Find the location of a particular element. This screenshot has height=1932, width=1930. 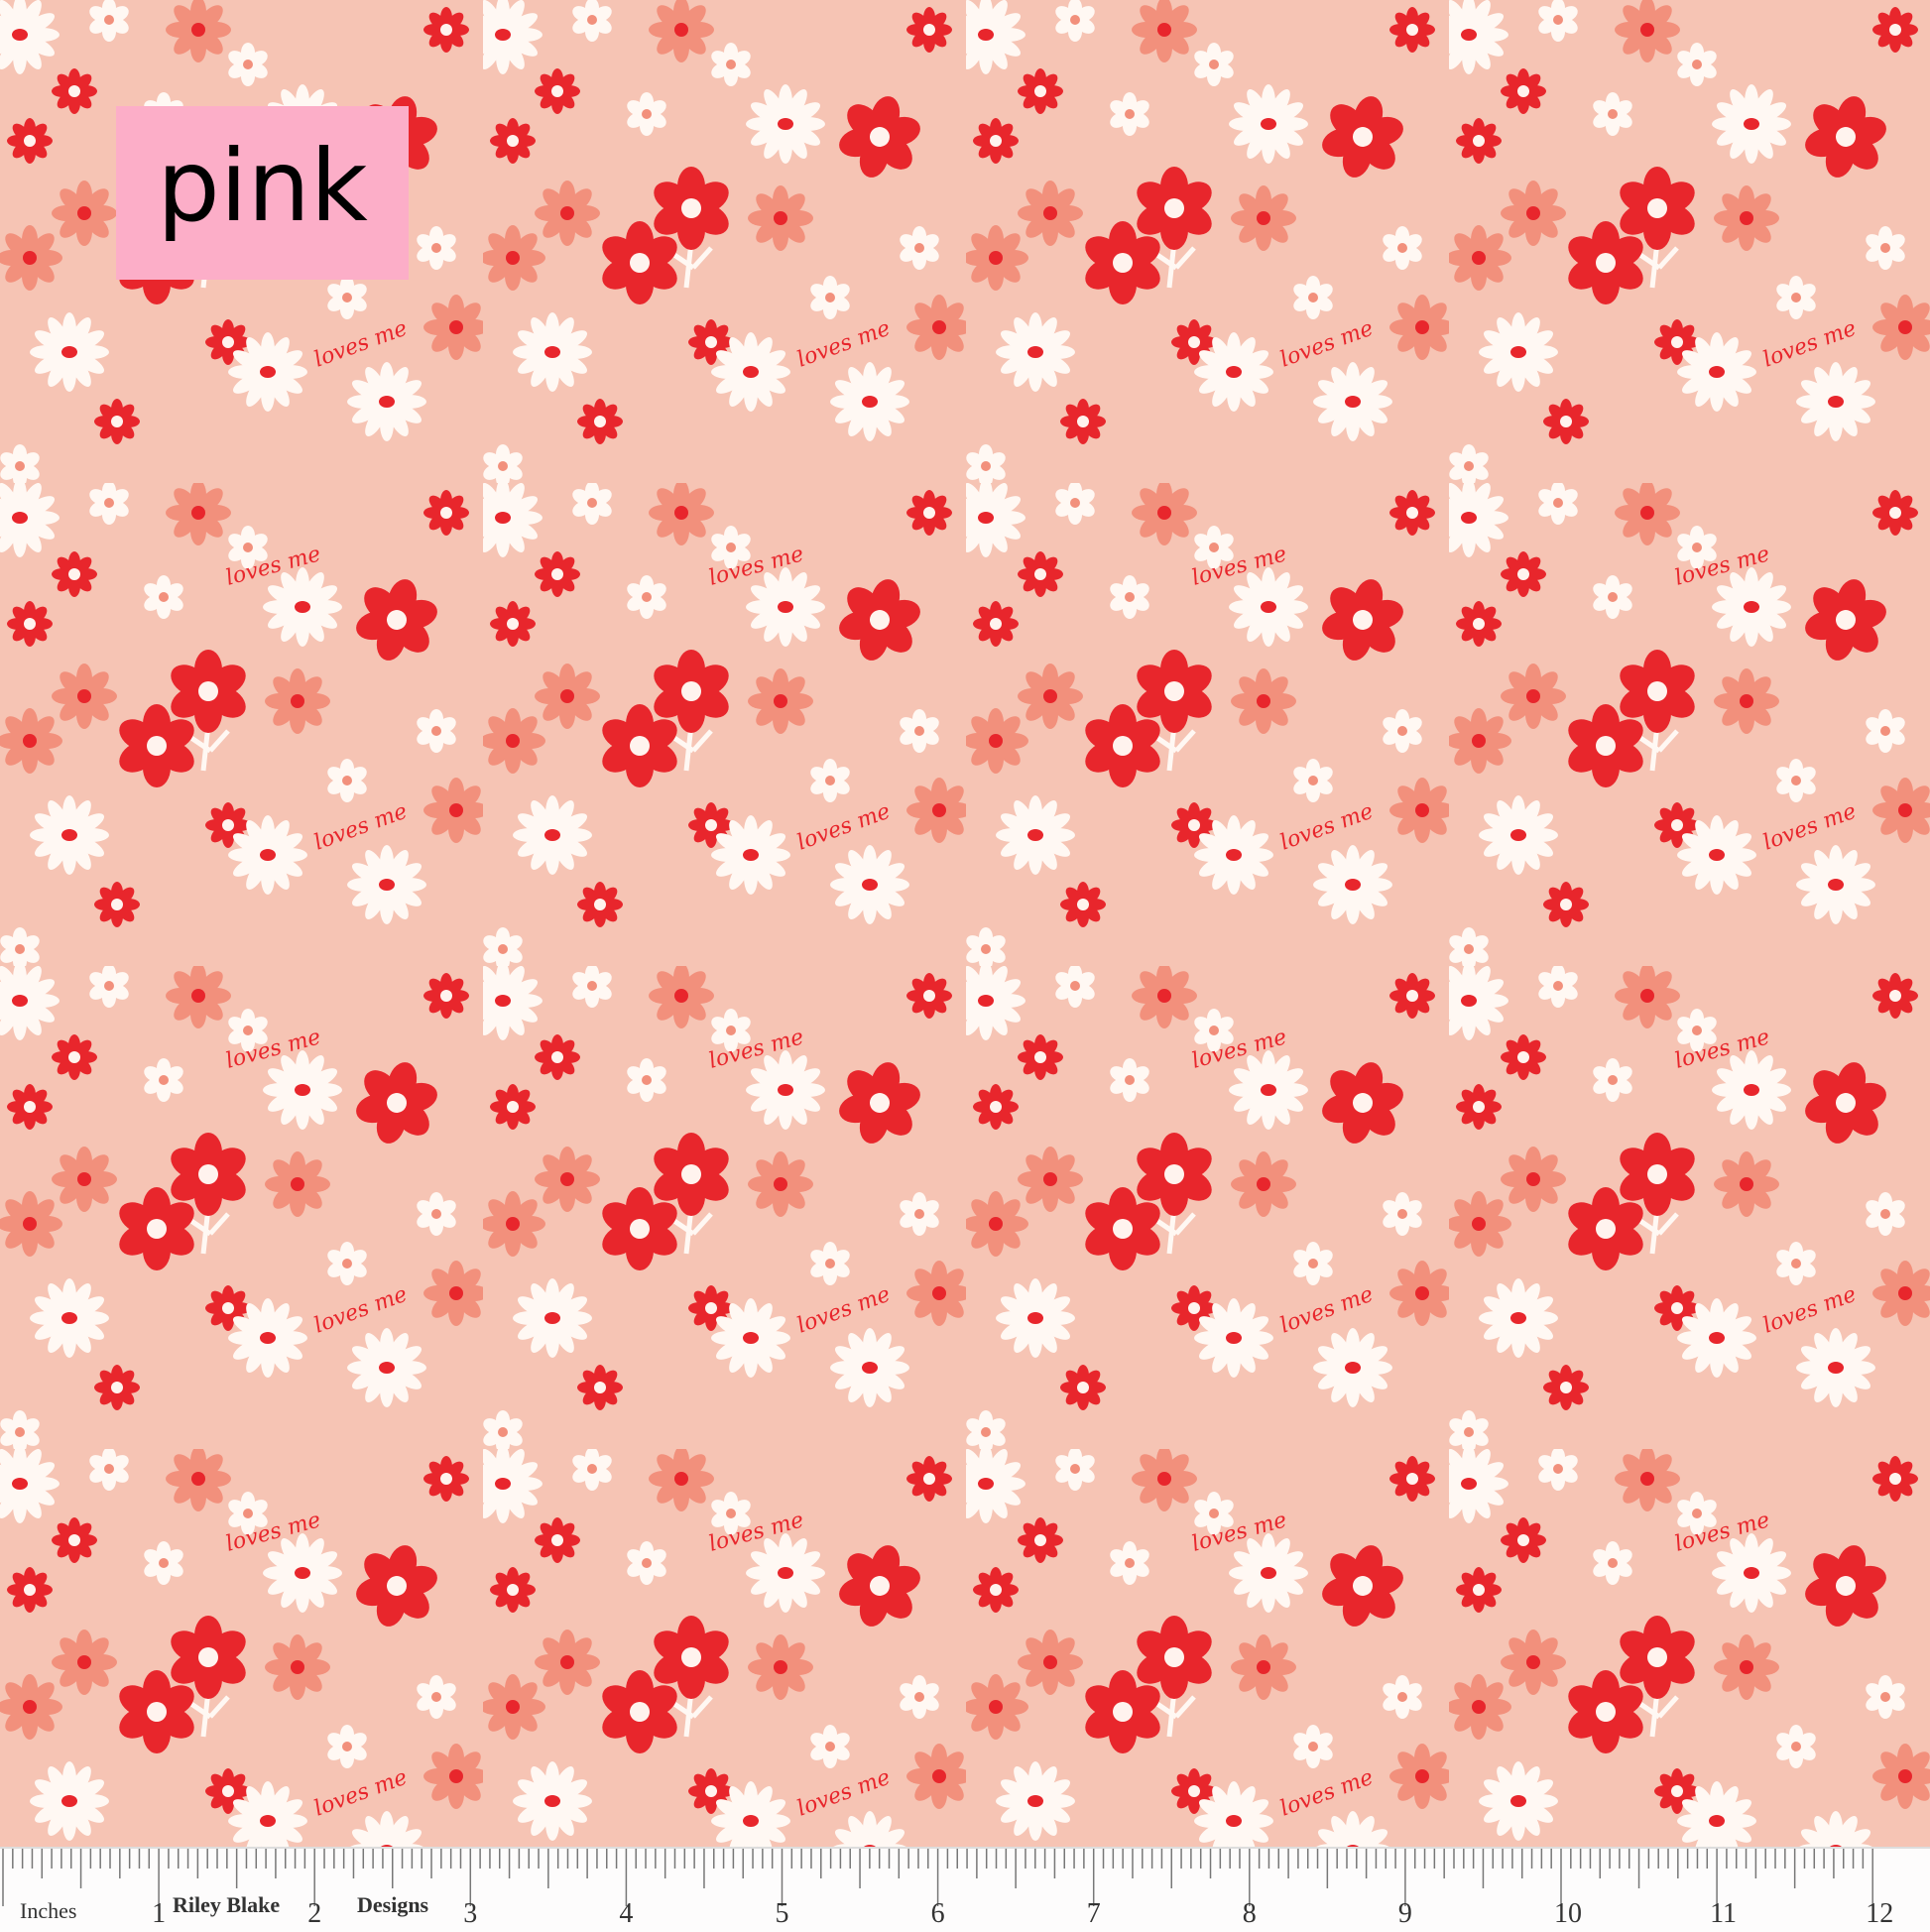

ruler-number: 7 is located at coordinates (1094, 1913).